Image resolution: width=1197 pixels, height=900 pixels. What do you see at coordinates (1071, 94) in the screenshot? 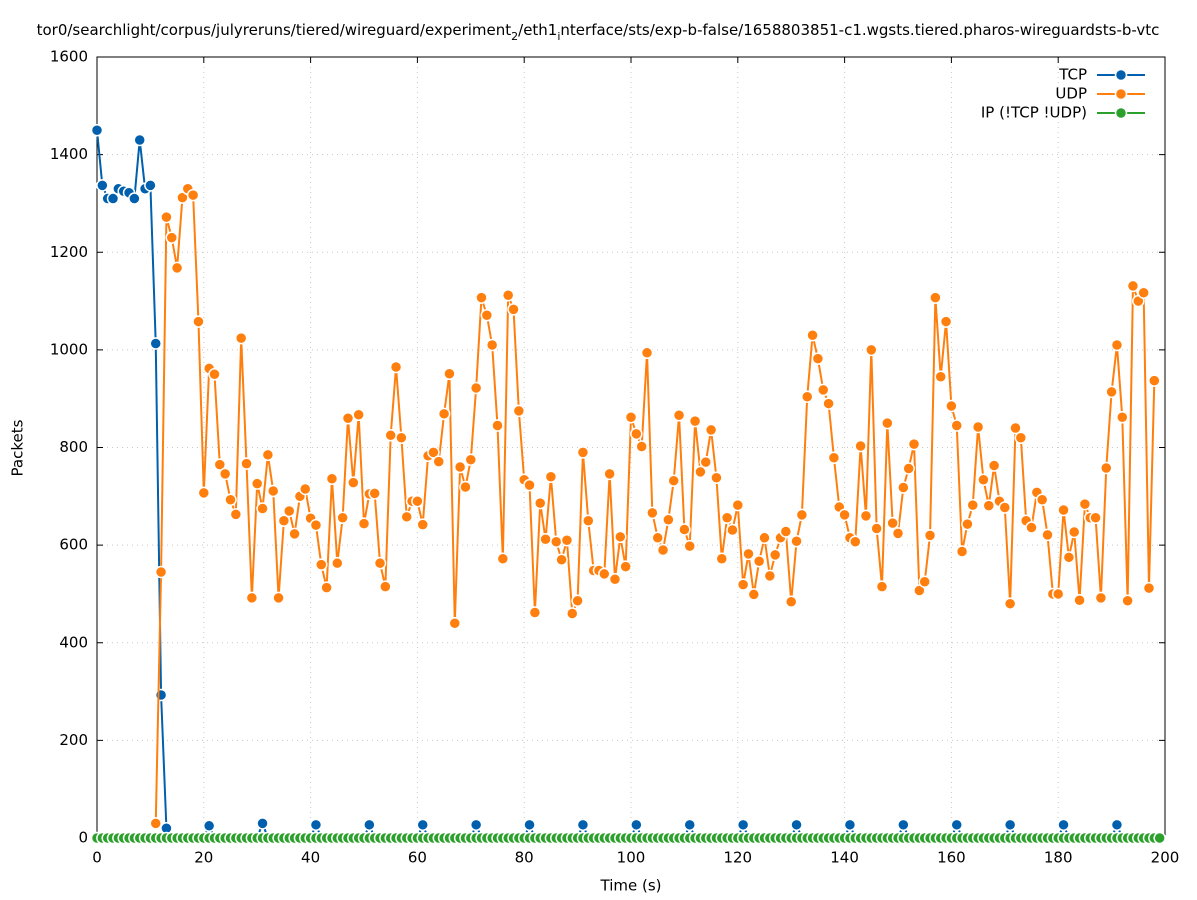
I see `legend-label: UDP` at bounding box center [1071, 94].